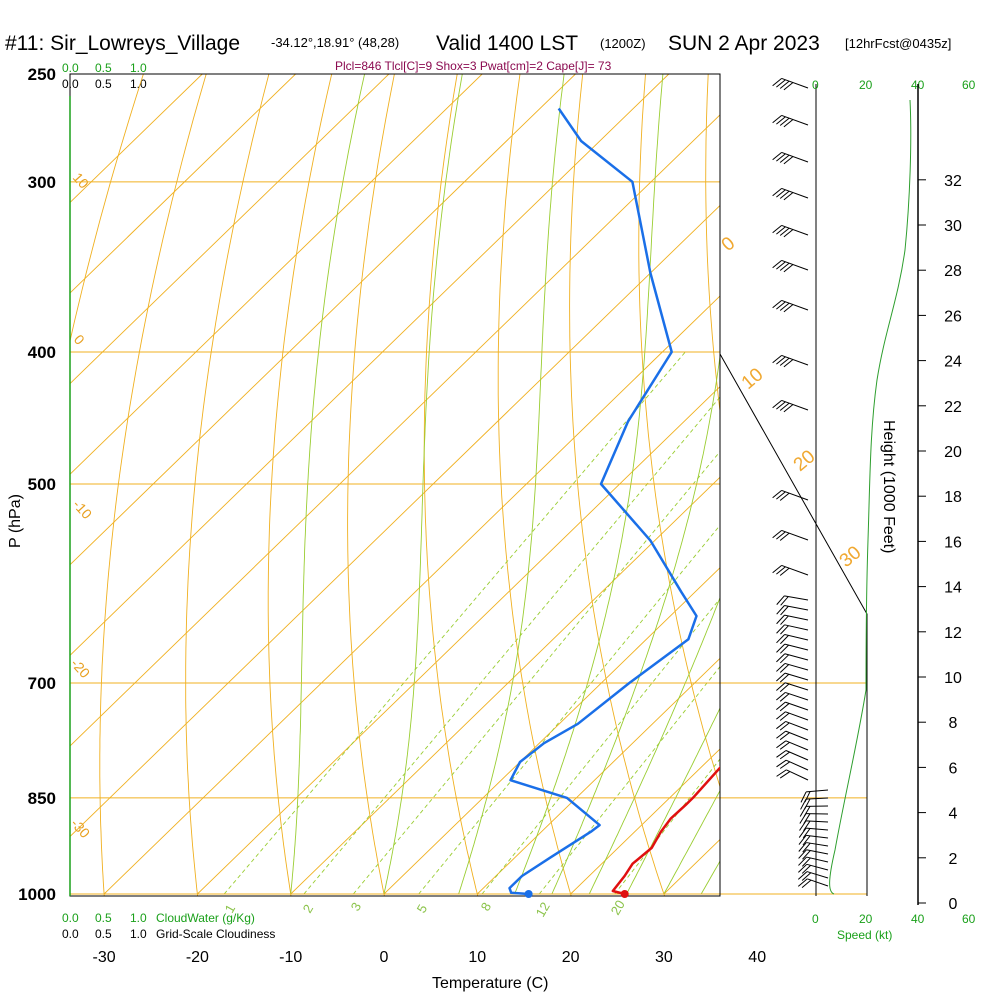  Describe the element at coordinates (757, 957) in the screenshot. I see `temperature-tick-label: 40` at that location.